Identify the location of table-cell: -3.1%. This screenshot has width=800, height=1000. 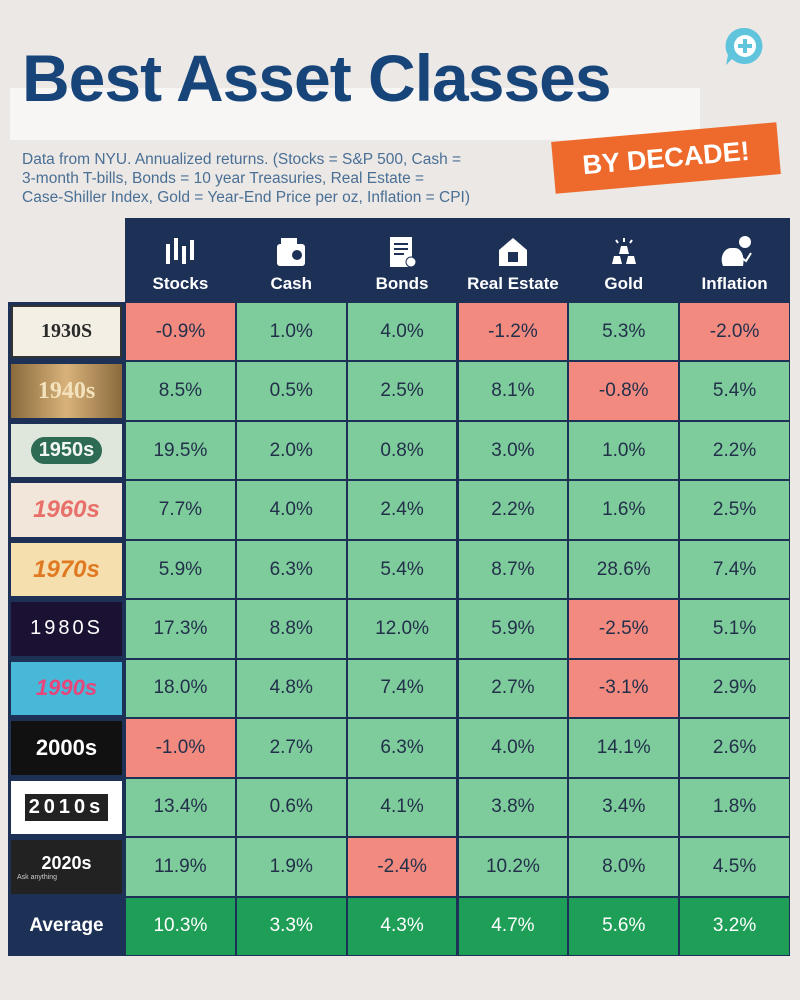
(624, 688).